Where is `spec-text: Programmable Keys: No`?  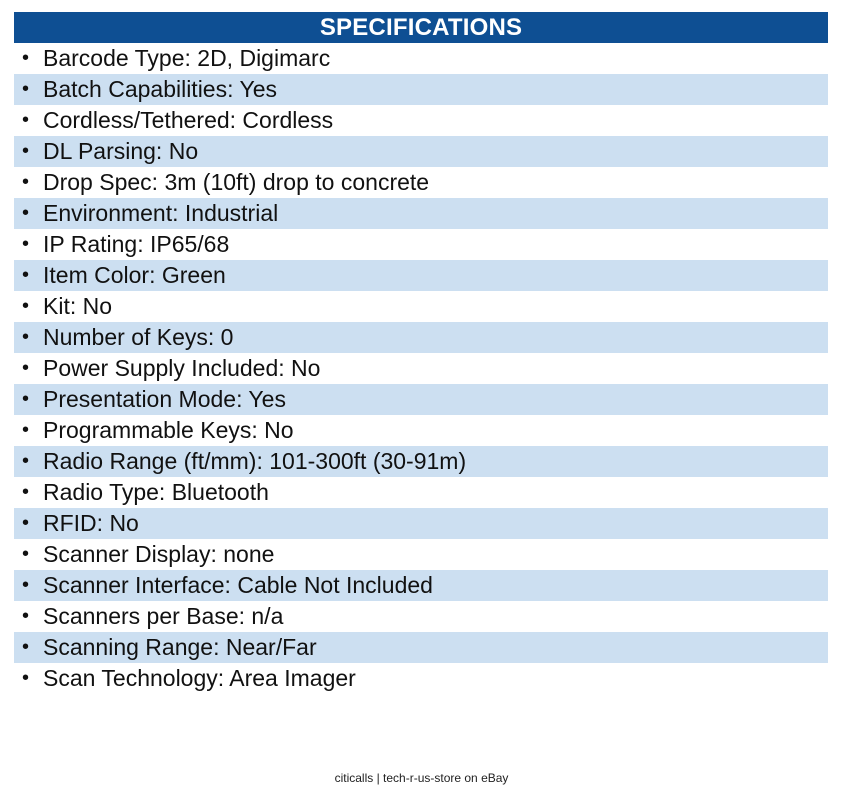
spec-text: Programmable Keys: No is located at coordinates (168, 430).